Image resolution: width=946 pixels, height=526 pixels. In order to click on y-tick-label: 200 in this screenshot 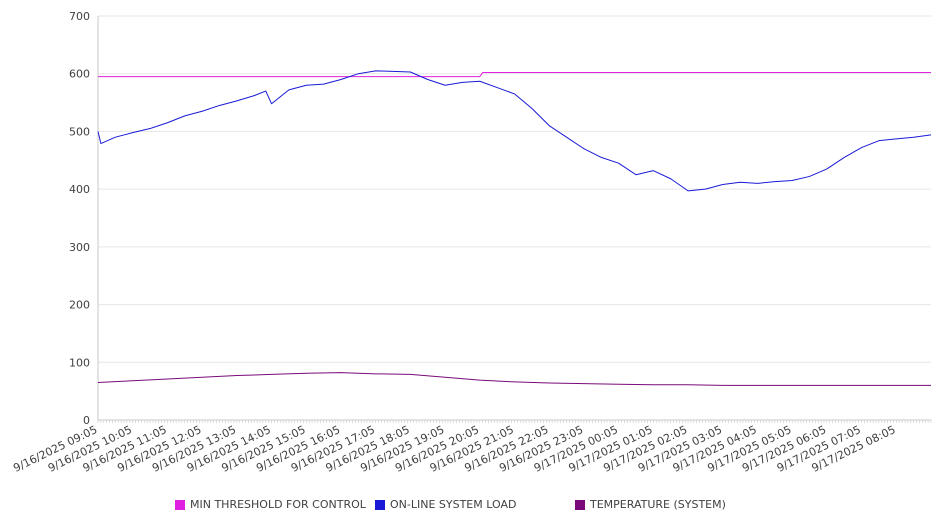, I will do `click(79, 305)`.